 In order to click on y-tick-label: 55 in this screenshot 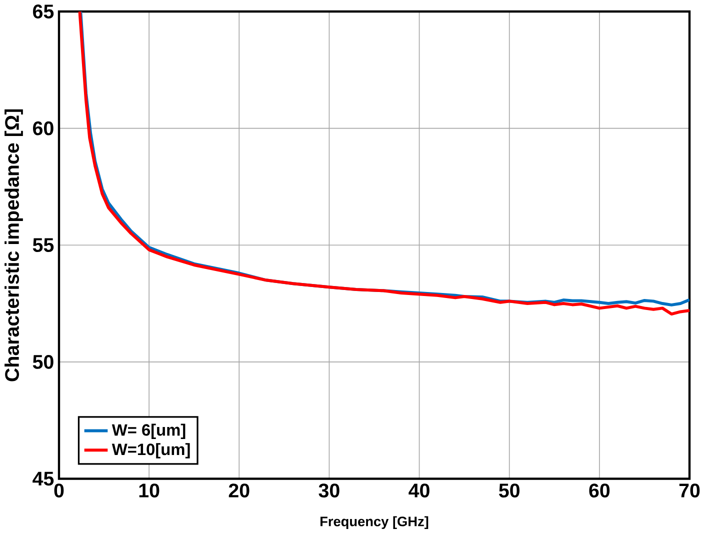, I will do `click(43, 245)`.